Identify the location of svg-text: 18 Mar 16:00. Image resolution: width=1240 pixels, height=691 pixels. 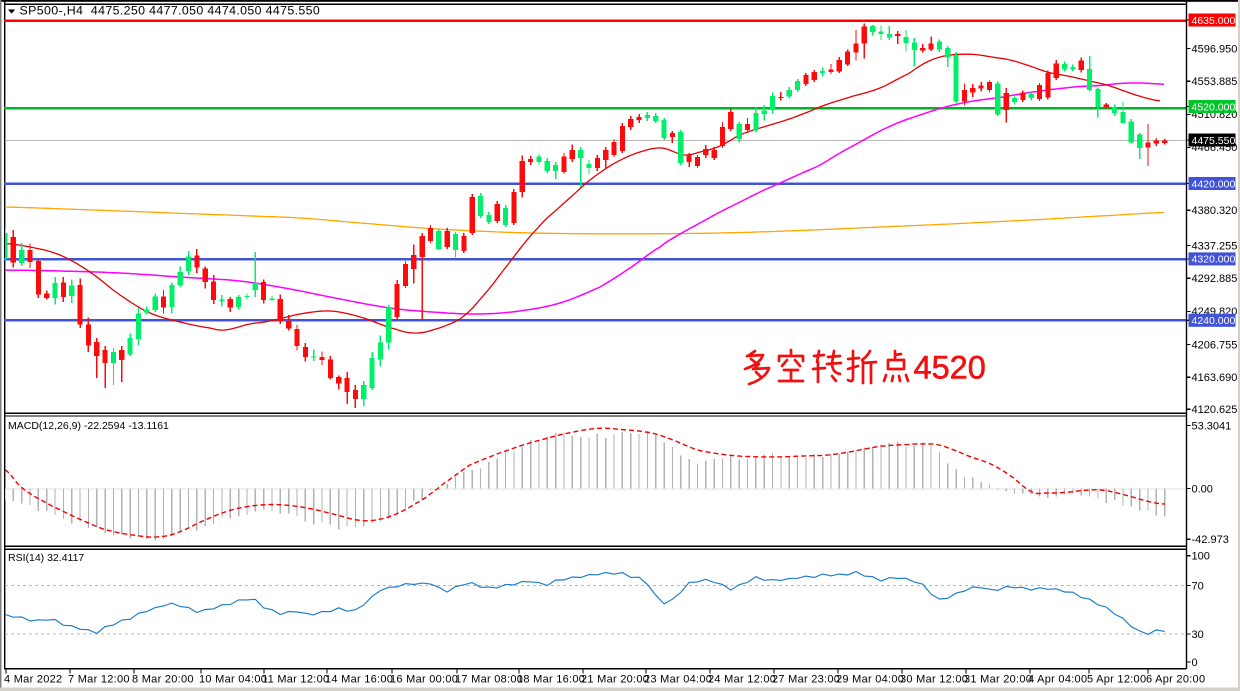
(551, 679).